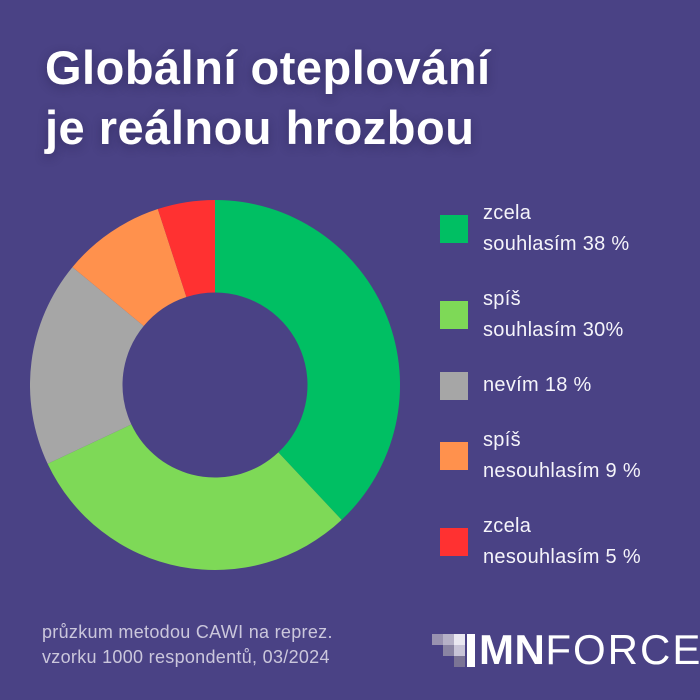 The width and height of the screenshot is (700, 700). Describe the element at coordinates (454, 229) in the screenshot. I see `legend-swatch-green` at that location.